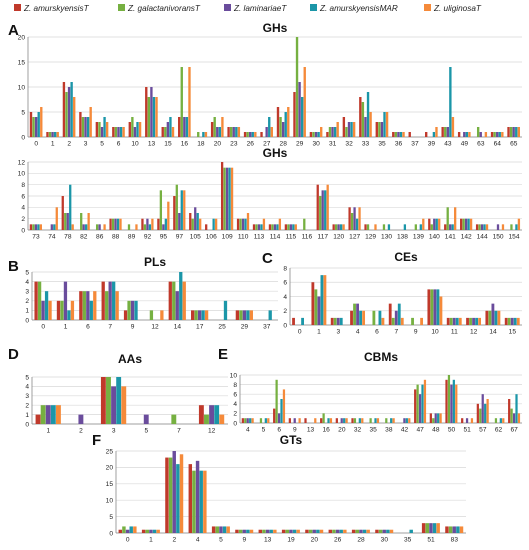 This screenshot has height=550, width=529. I want to click on x-tick-label: 18, so click(201, 144).